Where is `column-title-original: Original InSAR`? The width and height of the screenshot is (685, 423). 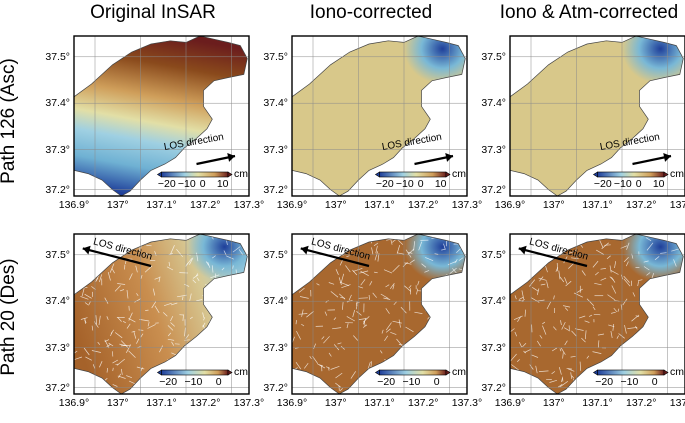
column-title-original: Original InSAR is located at coordinates (153, 12).